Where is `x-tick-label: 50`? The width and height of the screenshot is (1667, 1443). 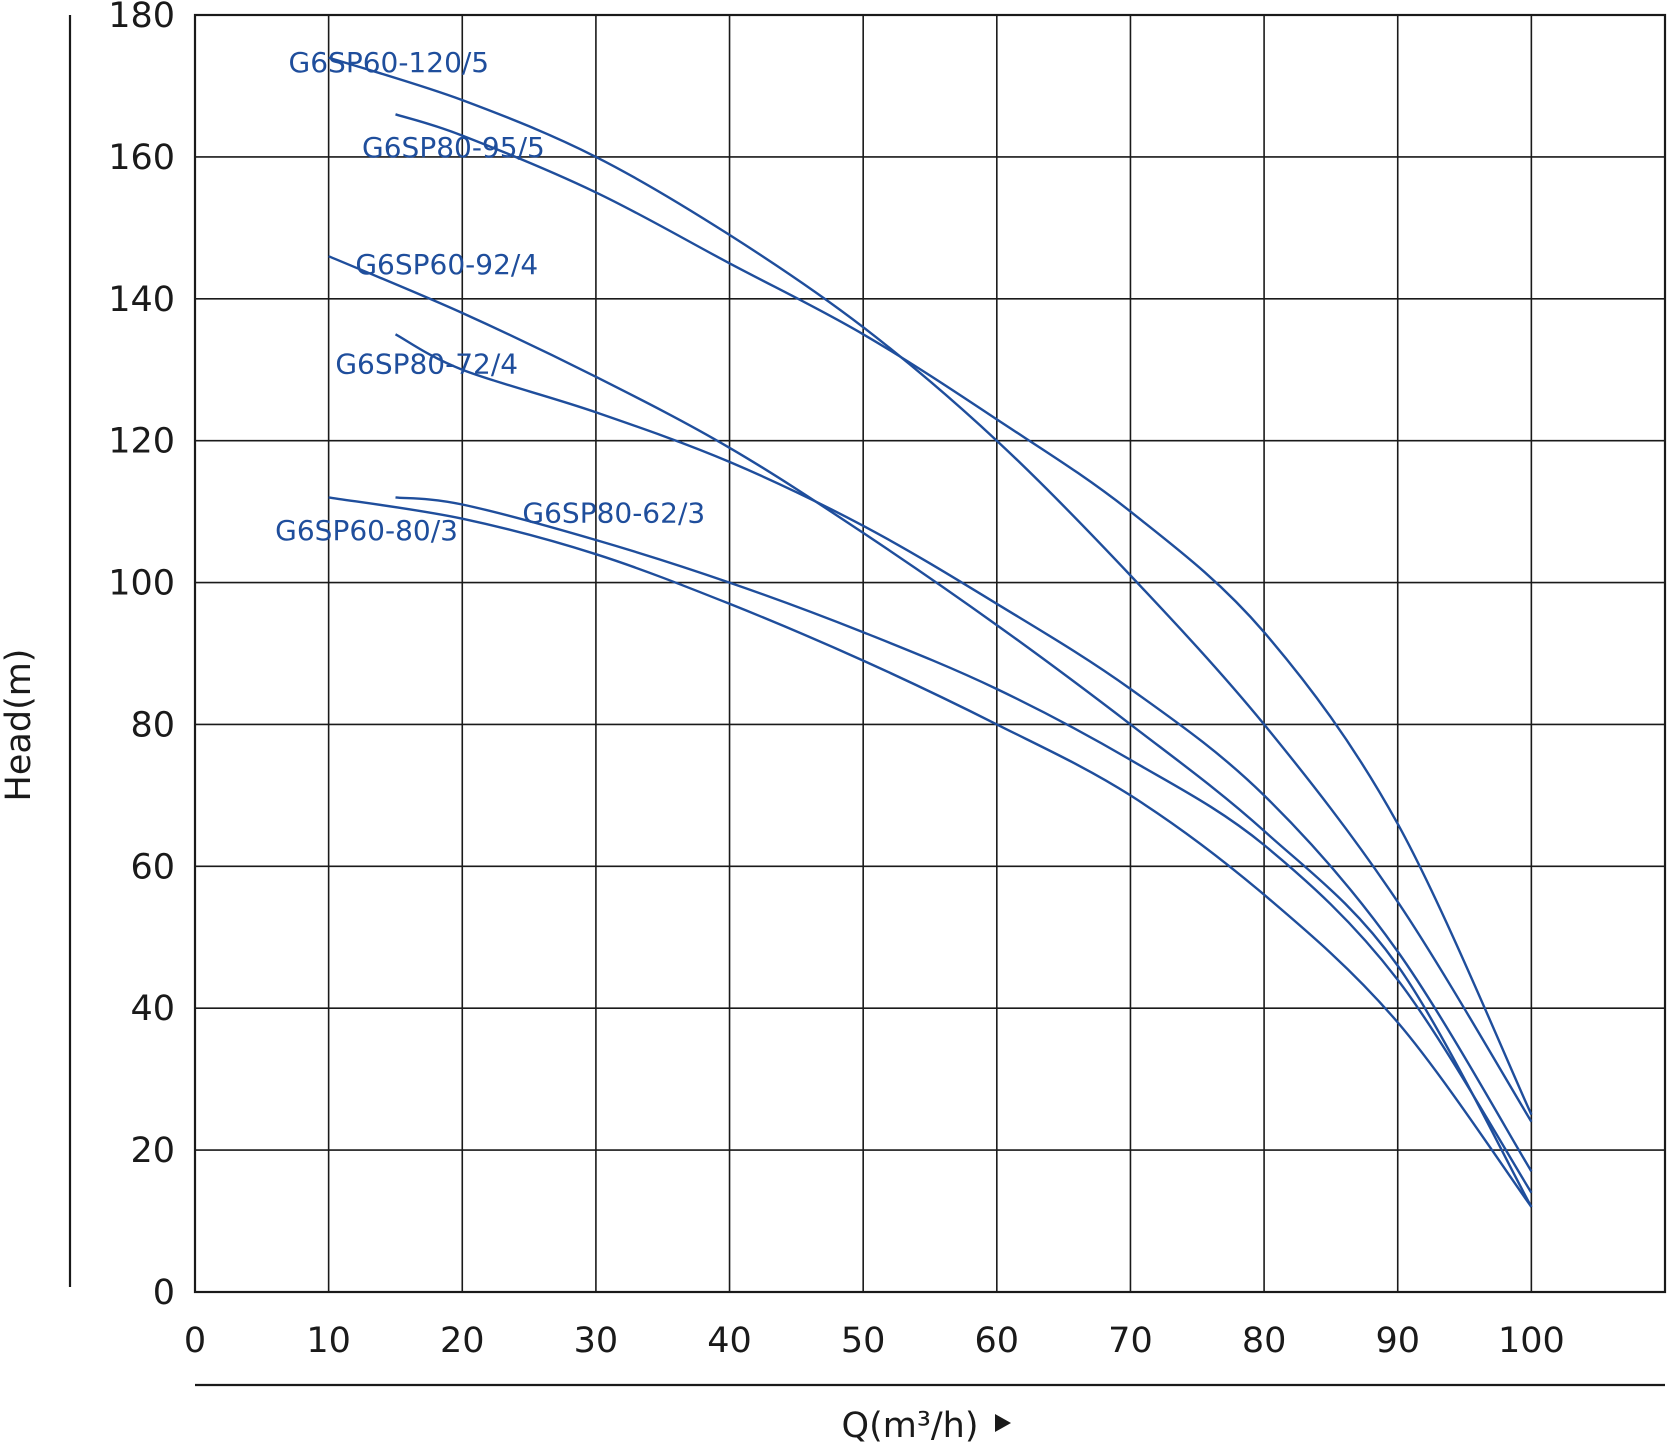 x-tick-label: 50 is located at coordinates (863, 1341).